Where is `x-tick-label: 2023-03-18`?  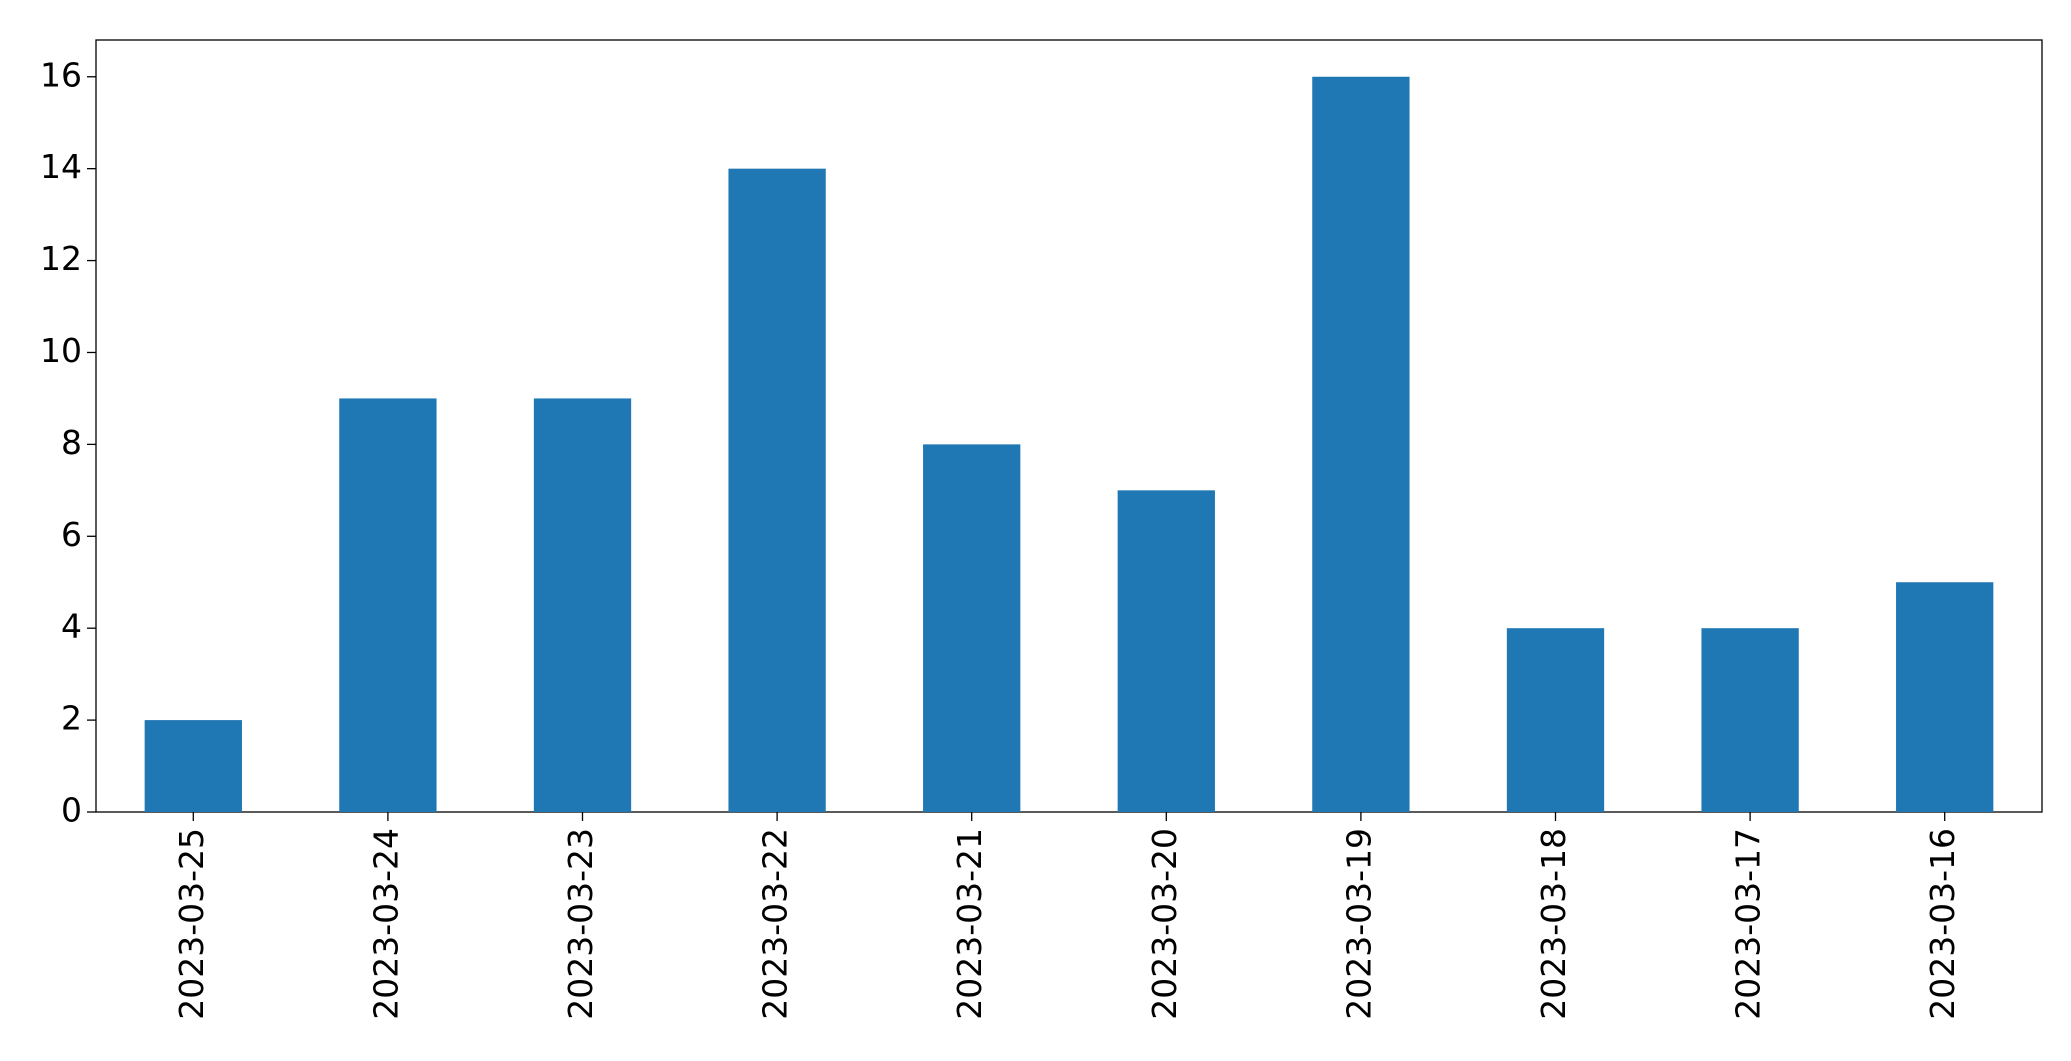
x-tick-label: 2023-03-18 is located at coordinates (1553, 924).